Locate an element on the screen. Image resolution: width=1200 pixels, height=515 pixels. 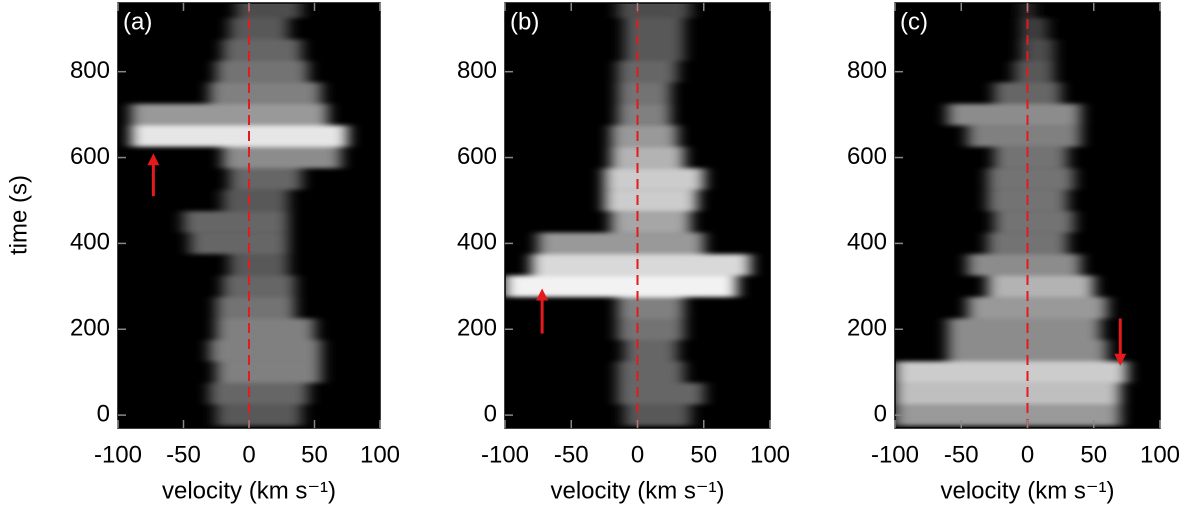
image is located at coordinates (239, 214).